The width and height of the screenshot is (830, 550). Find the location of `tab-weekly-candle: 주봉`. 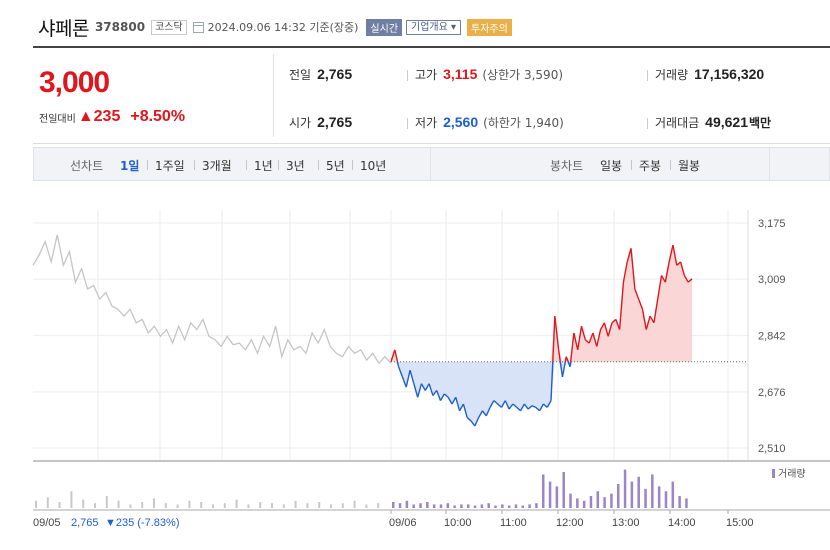

tab-weekly-candle: 주봉 is located at coordinates (650, 166).